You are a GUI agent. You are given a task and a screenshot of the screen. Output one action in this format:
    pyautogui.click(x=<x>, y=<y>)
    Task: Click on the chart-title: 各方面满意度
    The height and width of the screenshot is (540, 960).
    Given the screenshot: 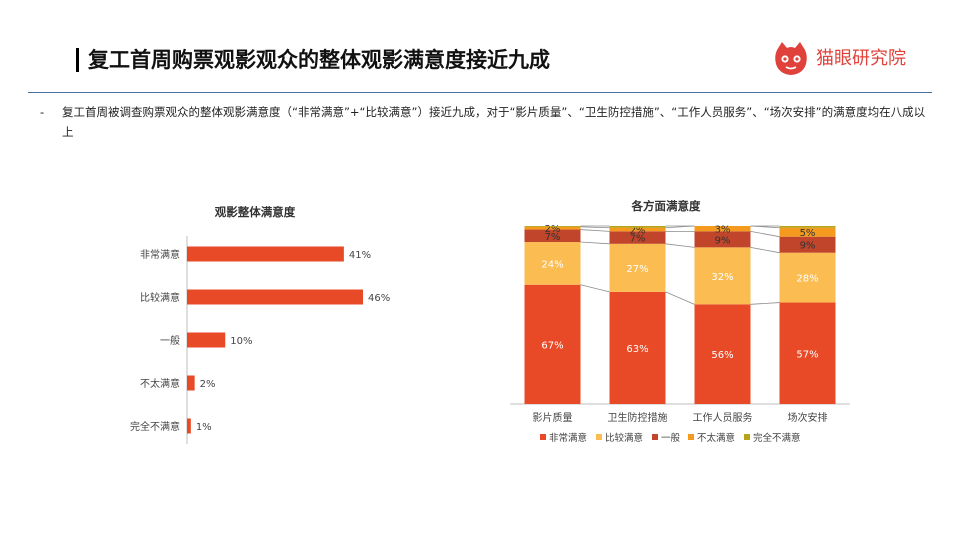 What is the action you would take?
    pyautogui.click(x=666, y=206)
    